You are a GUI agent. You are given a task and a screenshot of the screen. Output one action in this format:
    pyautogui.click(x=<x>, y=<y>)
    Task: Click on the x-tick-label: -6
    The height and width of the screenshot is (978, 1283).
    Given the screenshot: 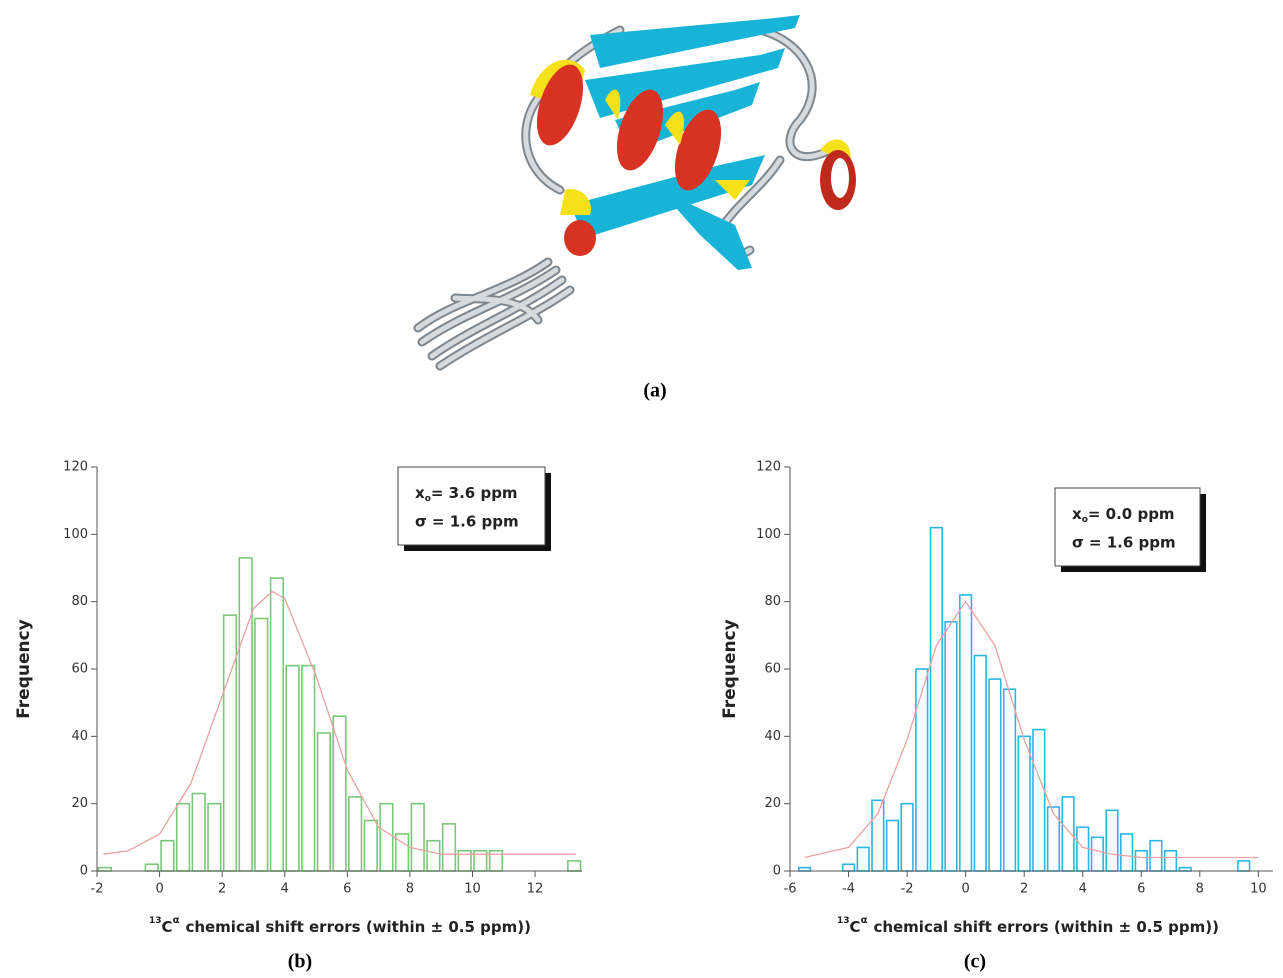 What is the action you would take?
    pyautogui.click(x=790, y=889)
    